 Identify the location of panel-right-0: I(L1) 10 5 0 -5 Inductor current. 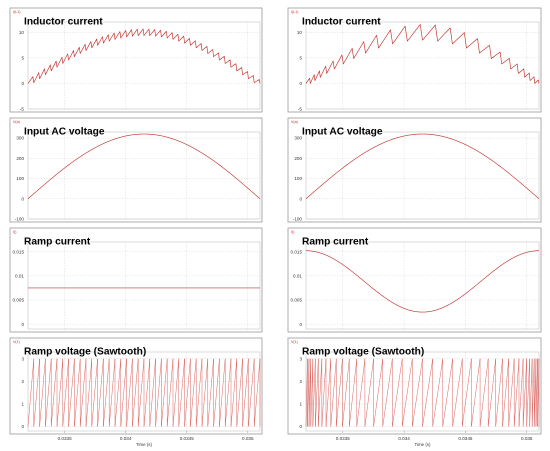
(414, 60).